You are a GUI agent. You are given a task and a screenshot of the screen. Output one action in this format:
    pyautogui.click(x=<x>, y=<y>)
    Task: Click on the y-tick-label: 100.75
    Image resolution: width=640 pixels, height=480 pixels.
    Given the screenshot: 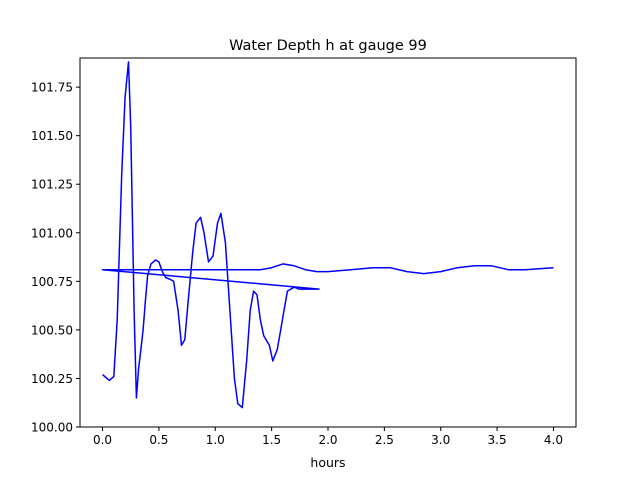 What is the action you would take?
    pyautogui.click(x=52, y=282)
    